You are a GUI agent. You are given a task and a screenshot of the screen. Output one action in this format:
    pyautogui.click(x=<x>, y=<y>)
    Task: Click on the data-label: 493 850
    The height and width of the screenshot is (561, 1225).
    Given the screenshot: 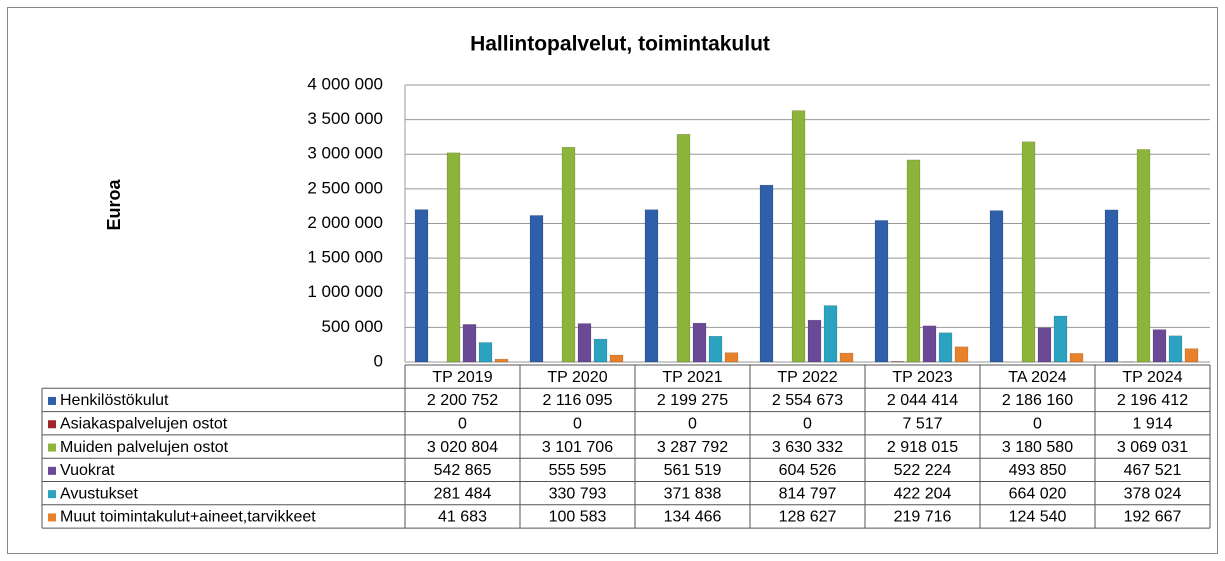 What is the action you would take?
    pyautogui.click(x=1038, y=470)
    